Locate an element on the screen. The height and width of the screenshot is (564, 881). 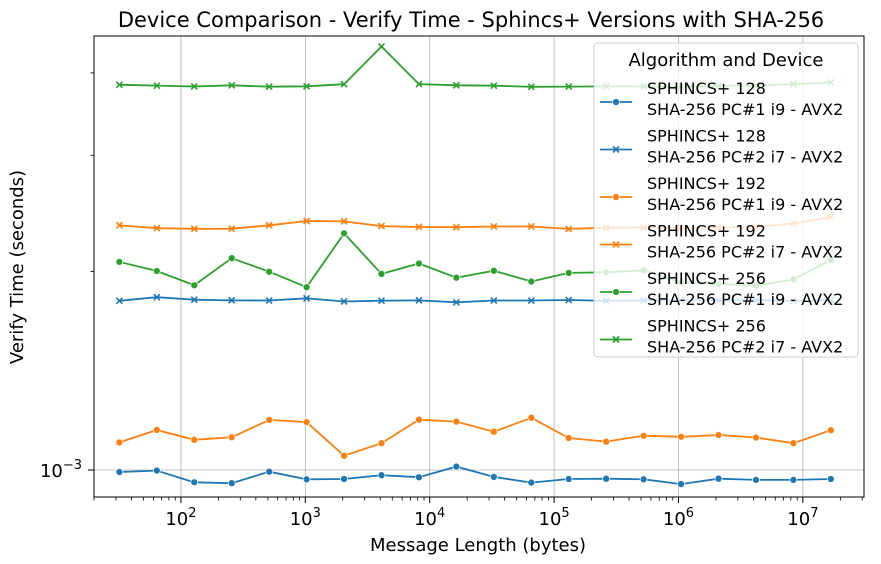
x-tick-labels: 10² 10³ 10⁴ 10⁵ 10⁶ 10⁷ is located at coordinates (491, 518).